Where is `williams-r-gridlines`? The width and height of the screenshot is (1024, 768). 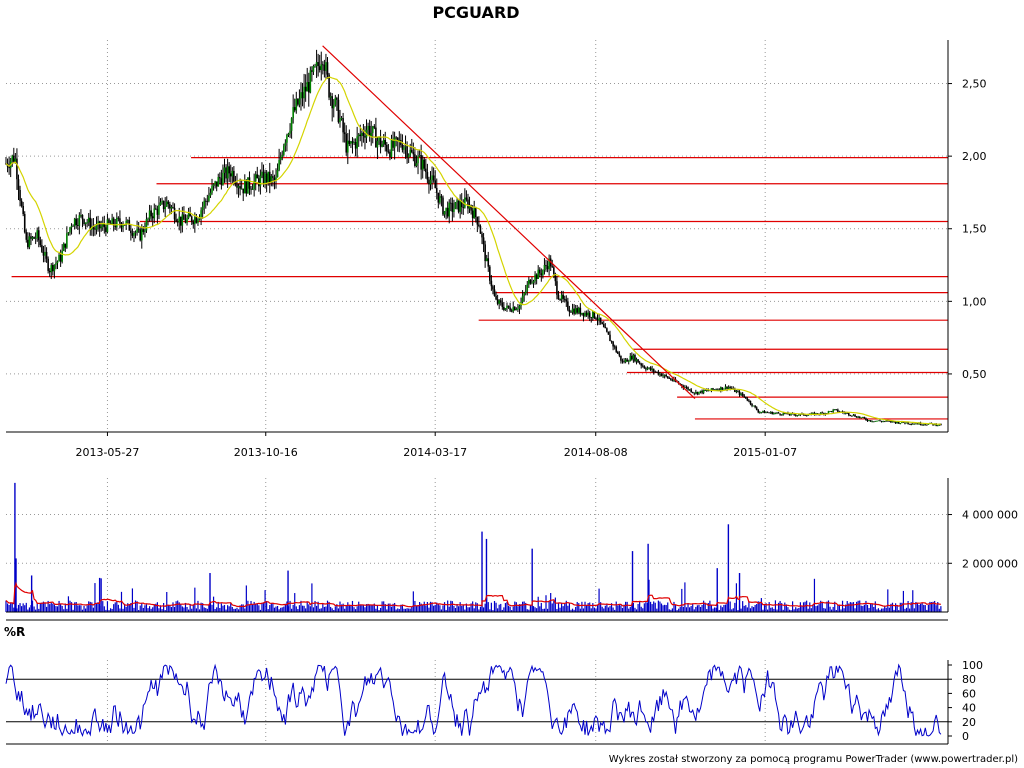
williams-r-gridlines is located at coordinates (436, 702).